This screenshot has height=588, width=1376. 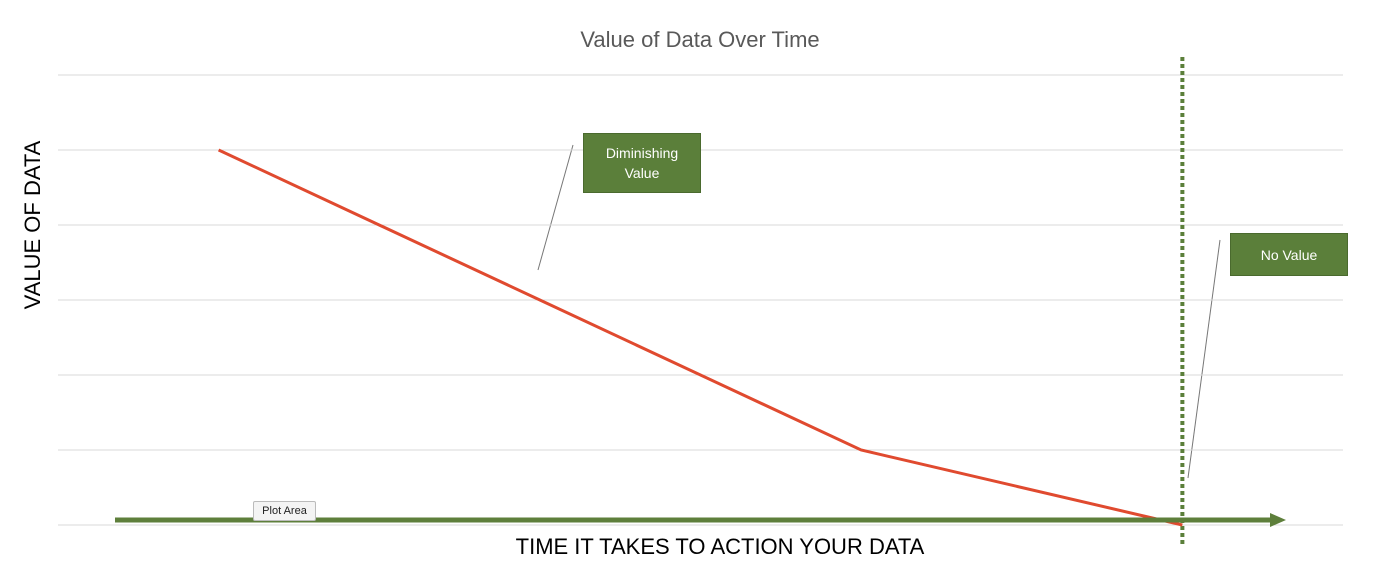 What do you see at coordinates (1278, 520) in the screenshot?
I see `arrow-head` at bounding box center [1278, 520].